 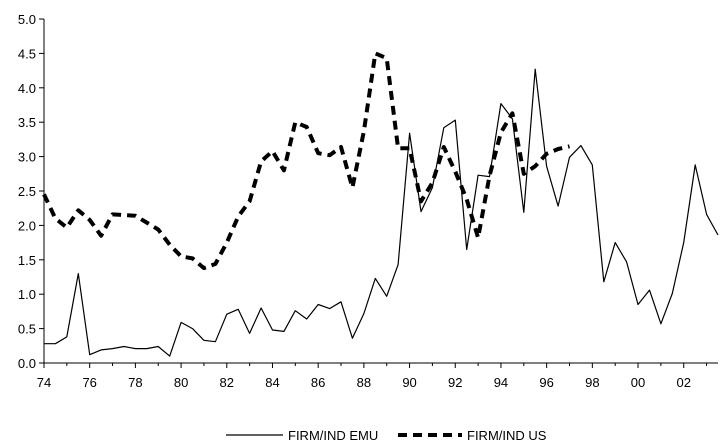 I want to click on x-tick-label: 84, so click(x=272, y=382).